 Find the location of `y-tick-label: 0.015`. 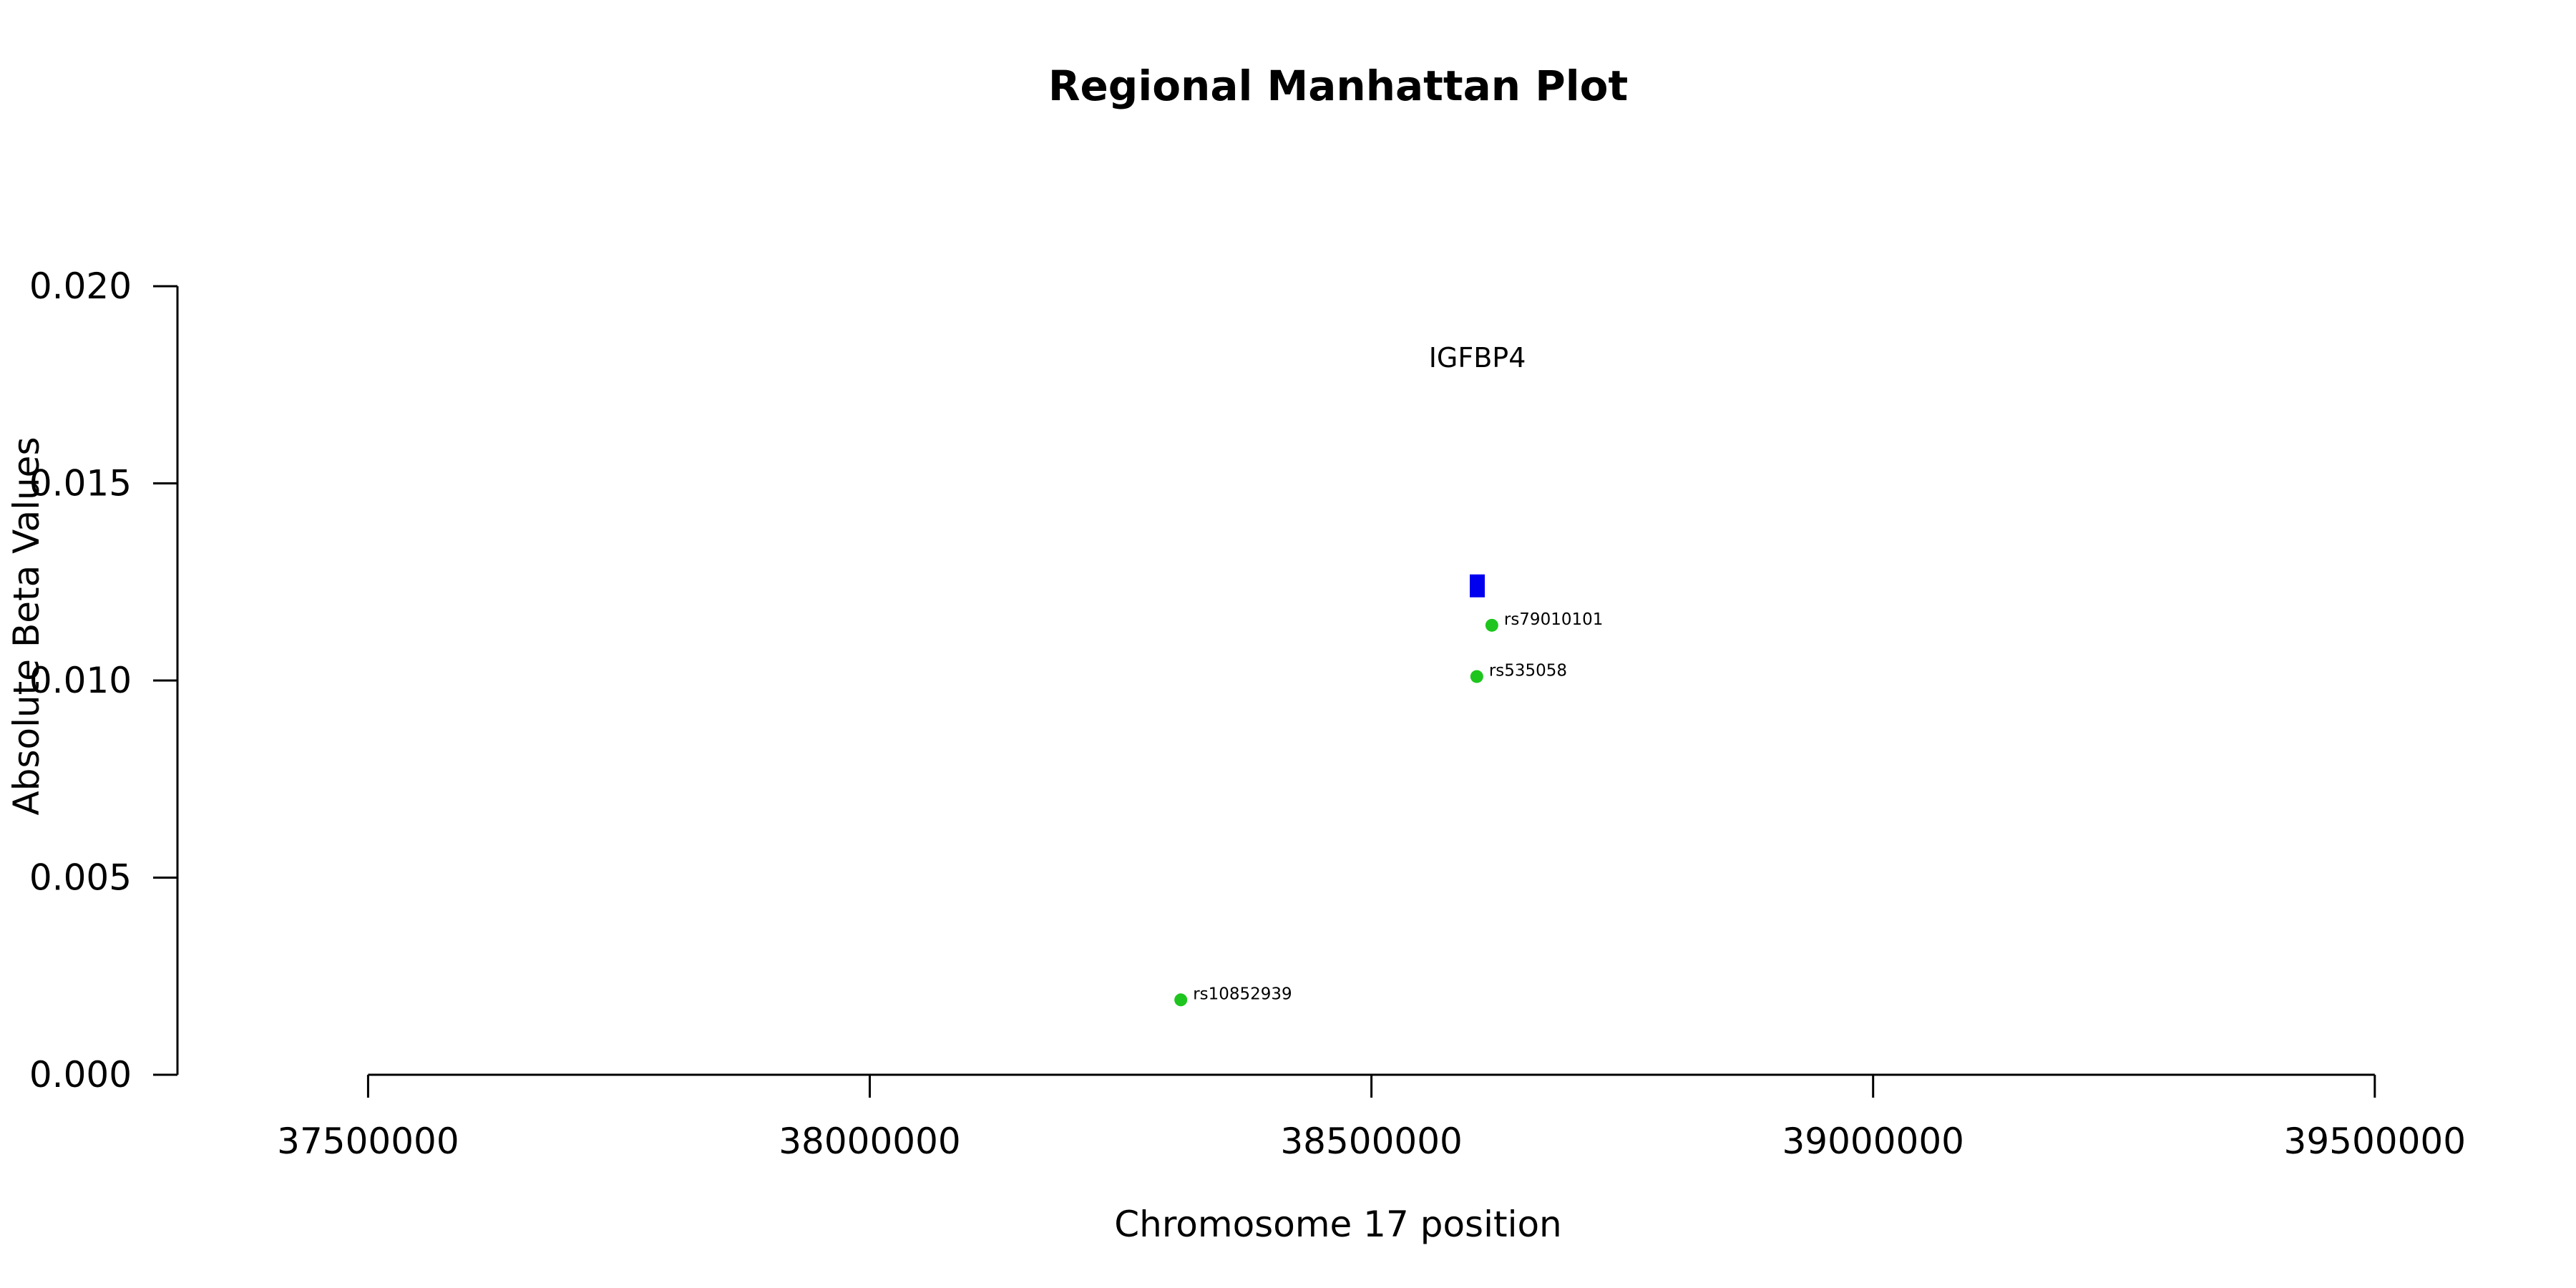

y-tick-label: 0.015 is located at coordinates (80, 483).